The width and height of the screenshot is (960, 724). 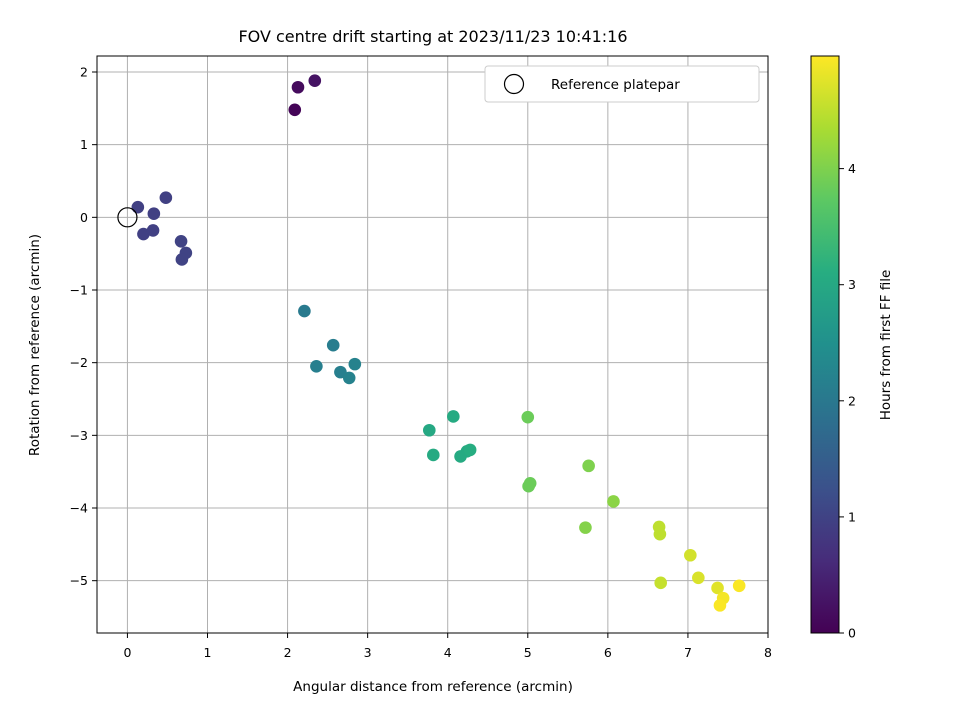 I want to click on colorbar-gradient, so click(x=825, y=344).